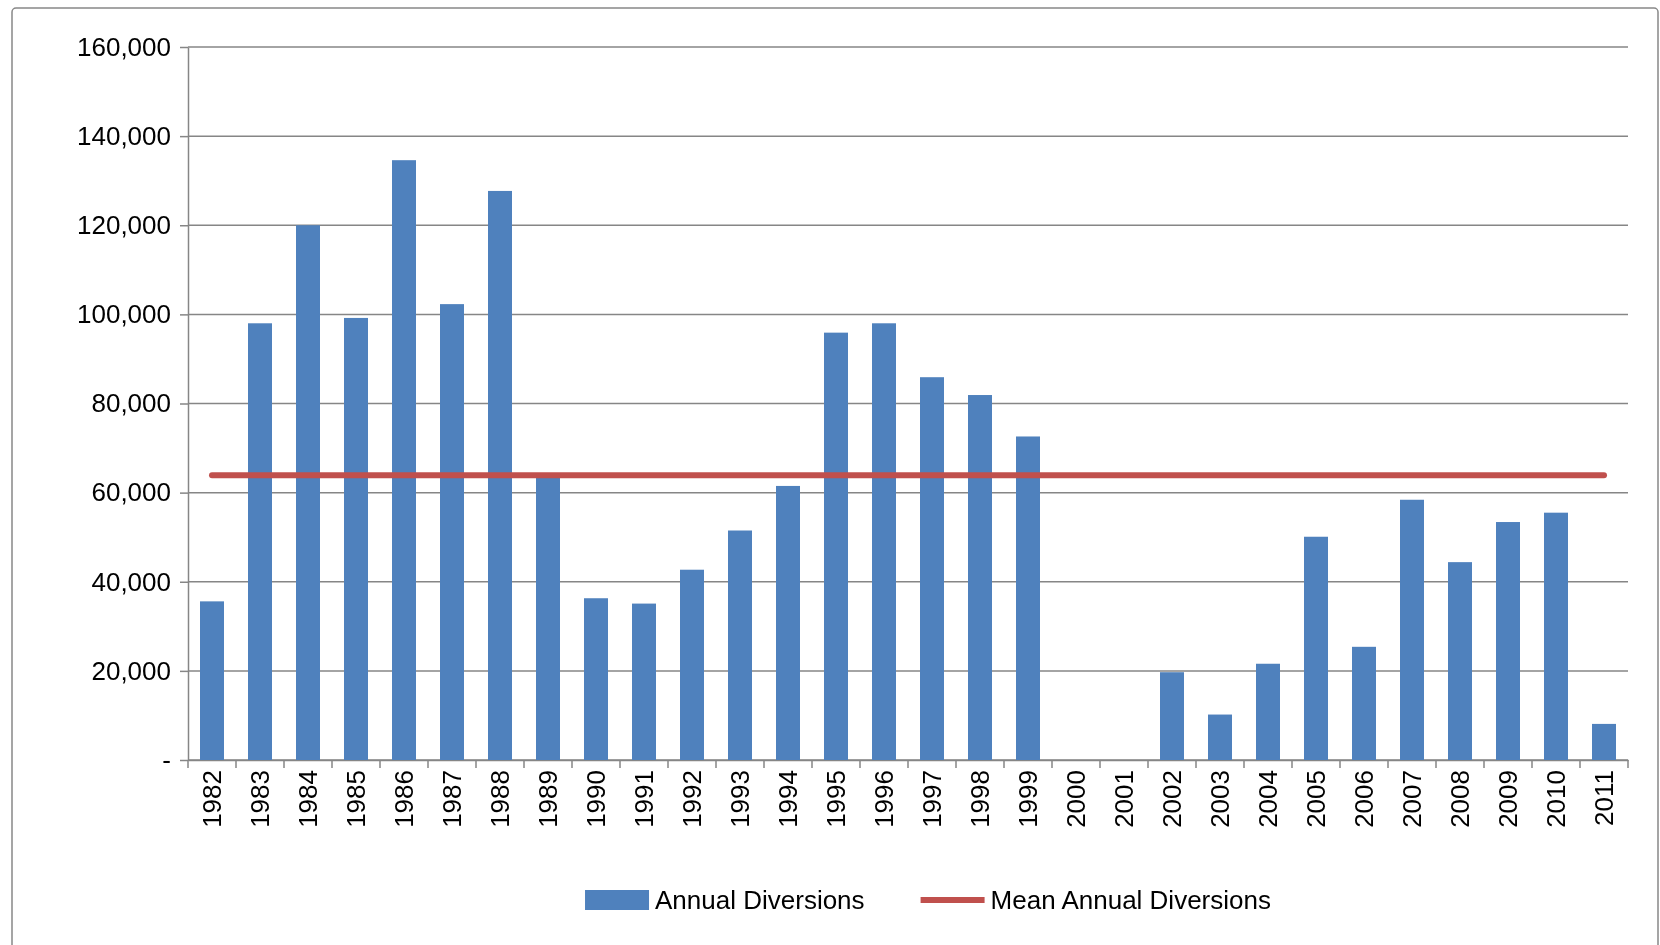  What do you see at coordinates (131, 492) in the screenshot?
I see `y-tick-label: 60,000` at bounding box center [131, 492].